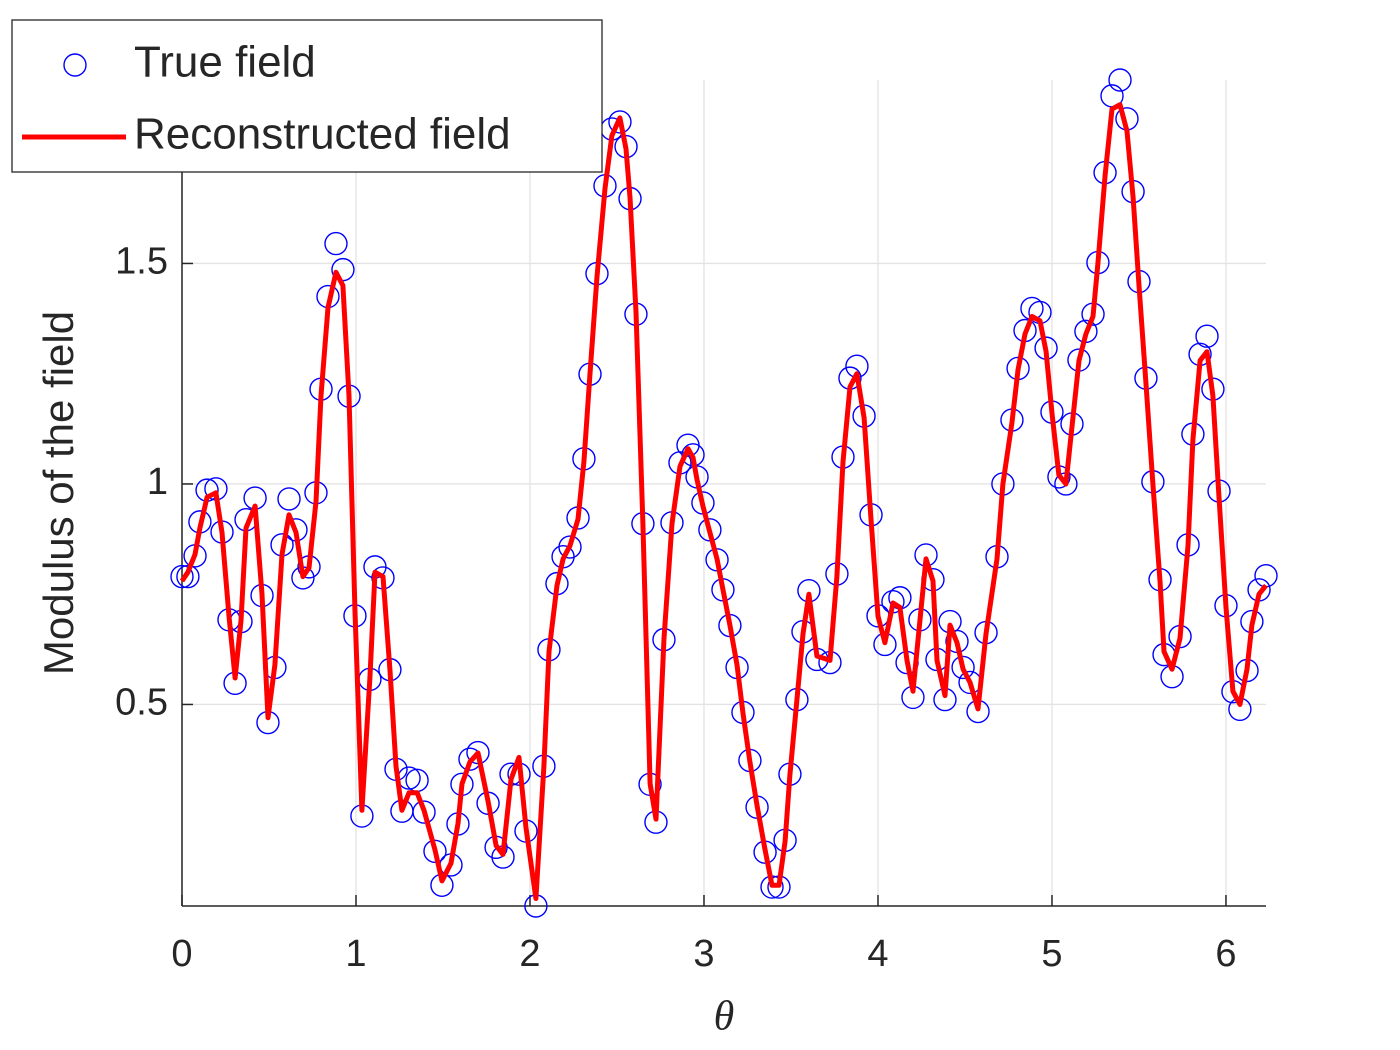 This screenshot has height=1050, width=1400. Describe the element at coordinates (141, 702) in the screenshot. I see `y-tick-label: 0.5` at that location.